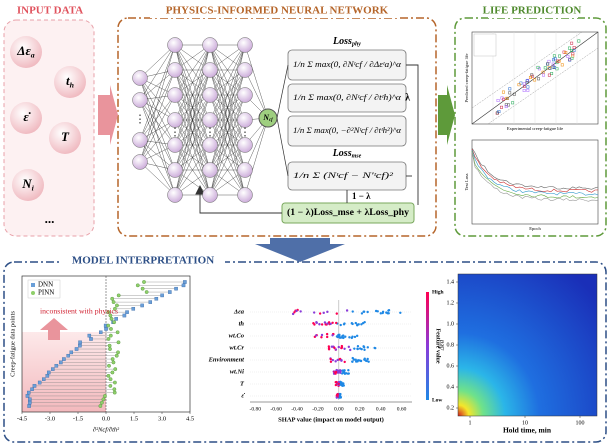 This screenshot has height=445, width=611. What do you see at coordinates (64, 372) in the screenshot?
I see `shade` at bounding box center [64, 372].